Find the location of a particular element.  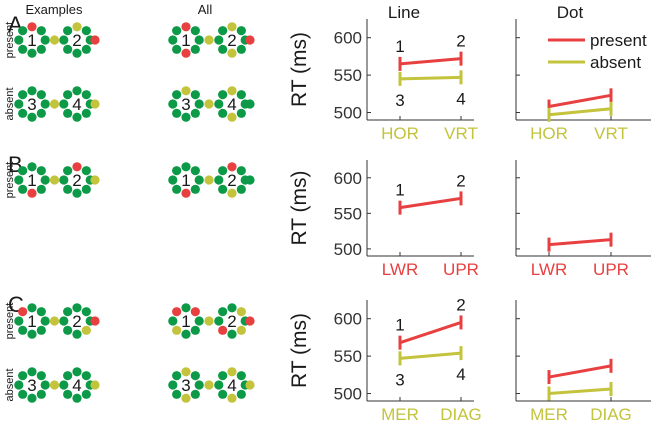

x-tick-label: HOR is located at coordinates (400, 133).